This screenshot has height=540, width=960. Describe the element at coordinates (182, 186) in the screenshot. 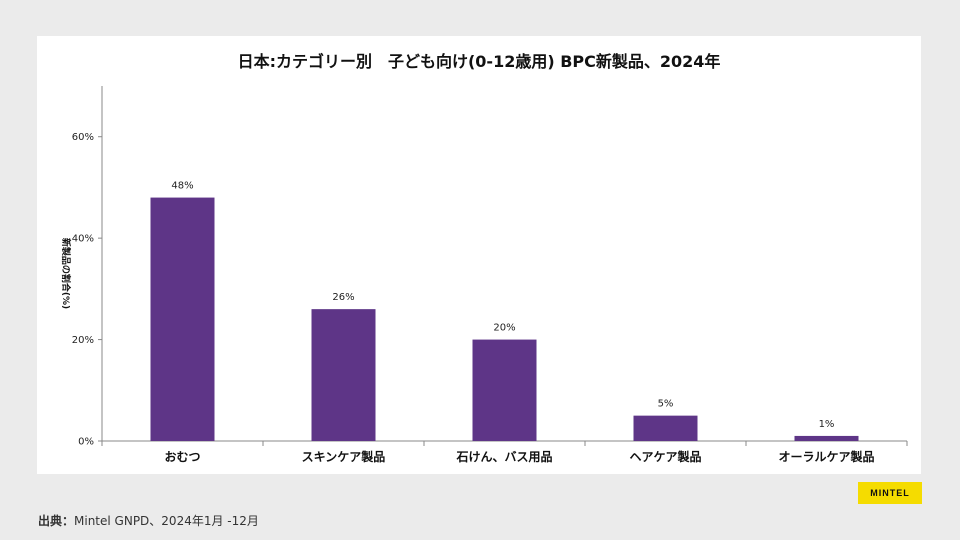

I see `bar-value-label: 48%` at that location.